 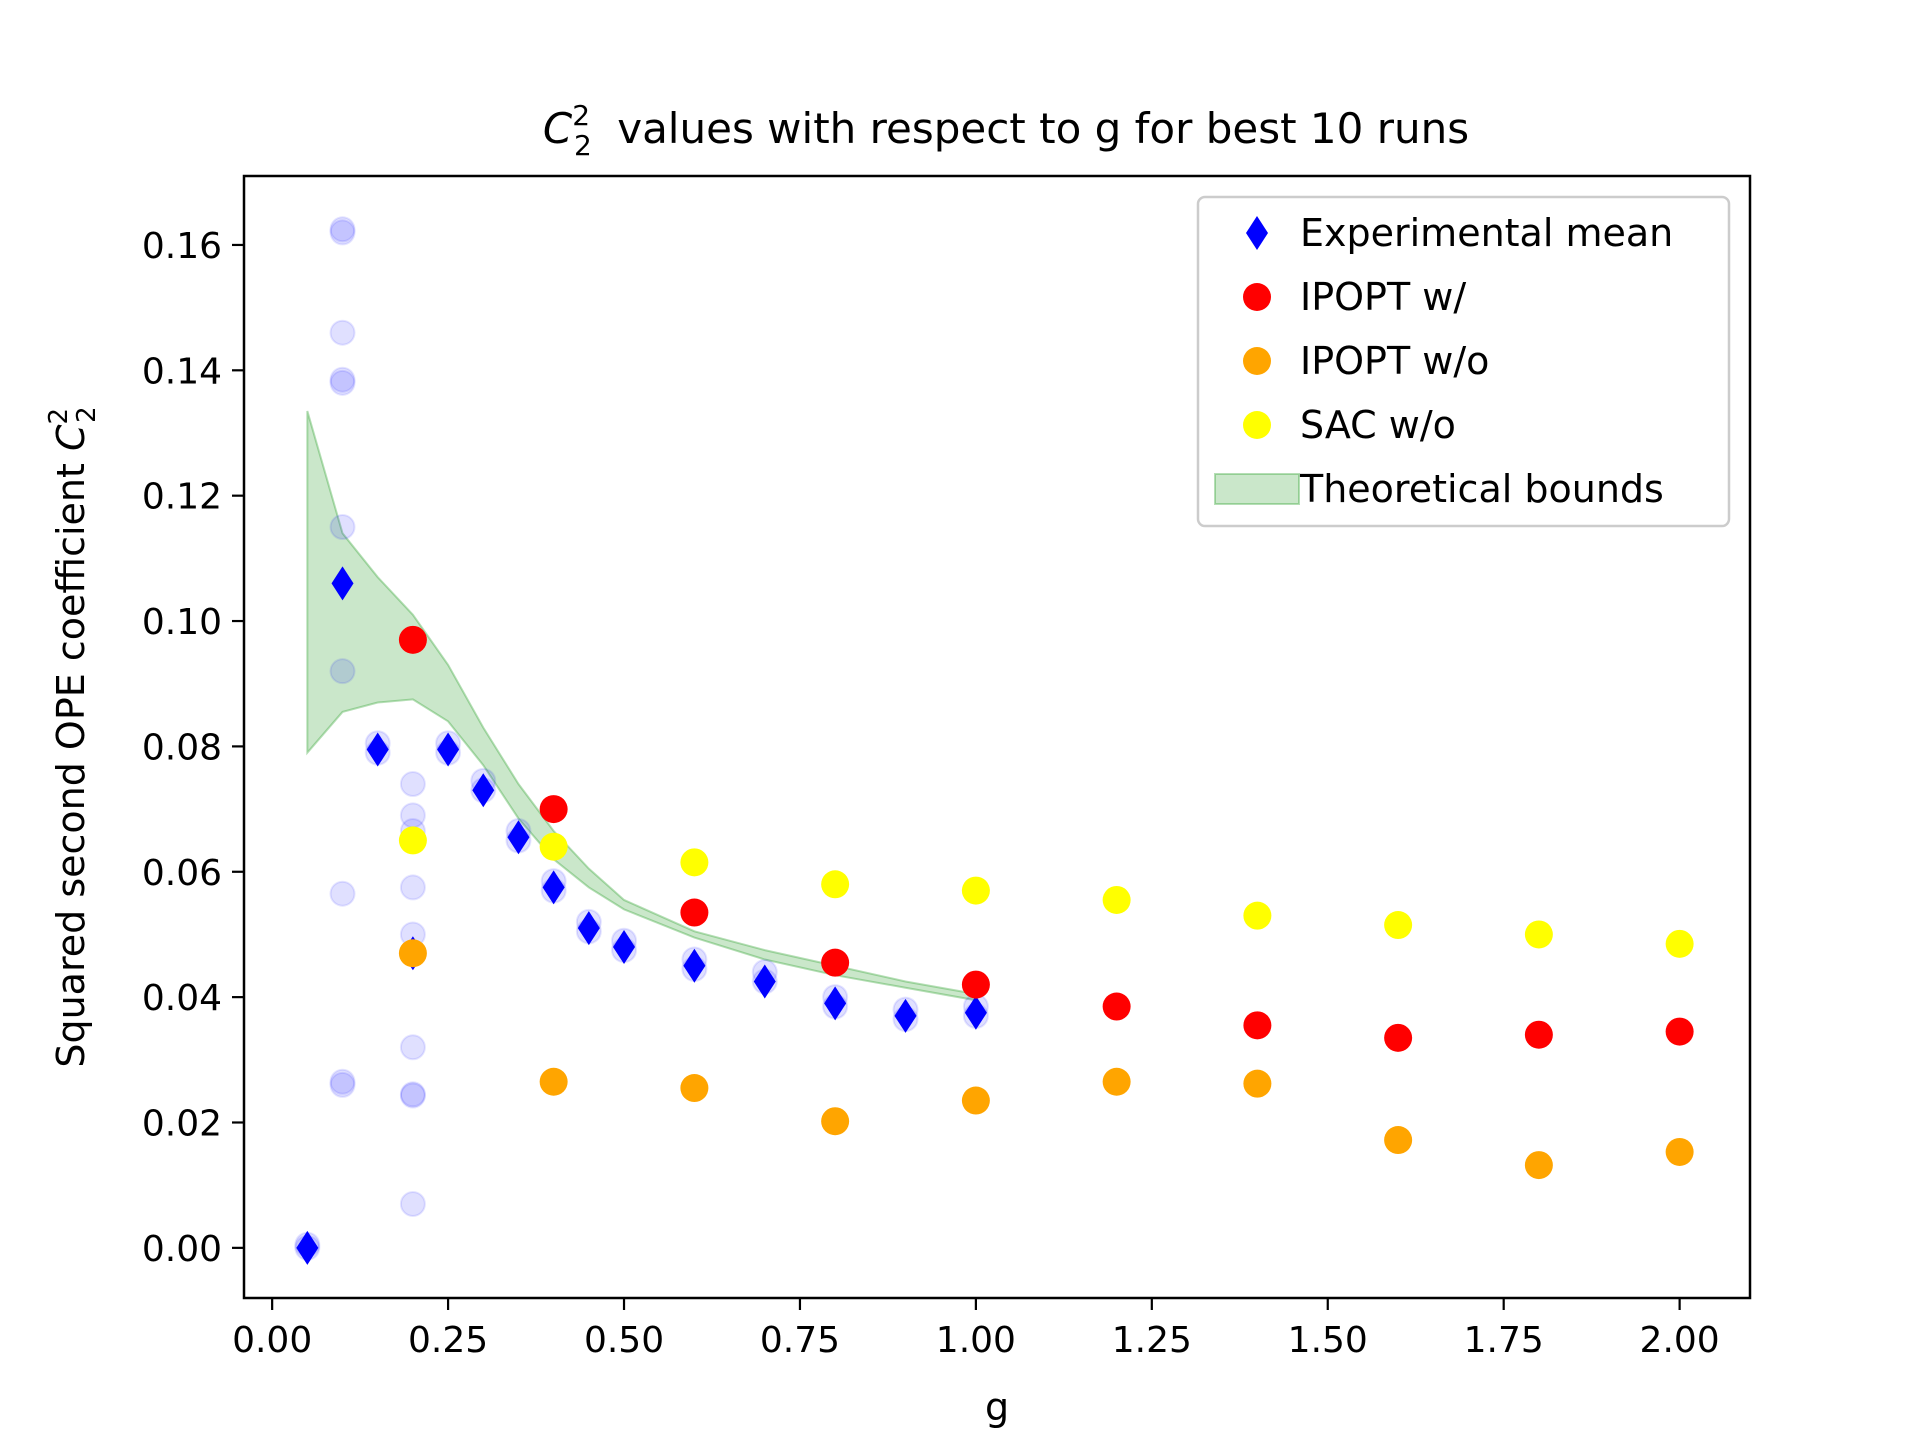 What do you see at coordinates (182, 246) in the screenshot?
I see `y-tick-label: 0.16` at bounding box center [182, 246].